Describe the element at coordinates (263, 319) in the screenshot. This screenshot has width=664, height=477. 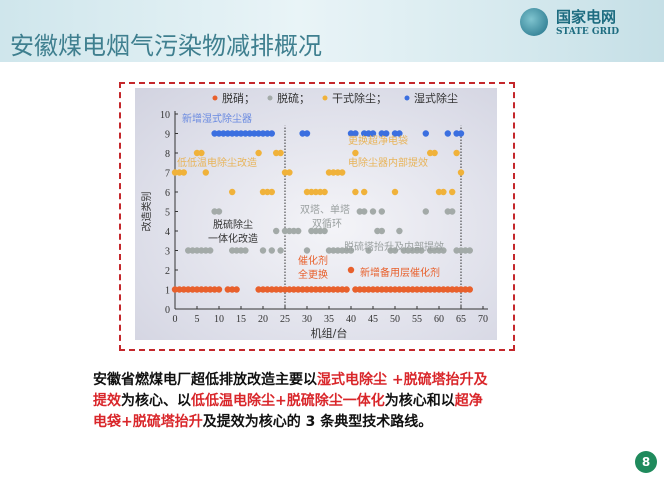
I see `x-tick-label: 20` at that location.